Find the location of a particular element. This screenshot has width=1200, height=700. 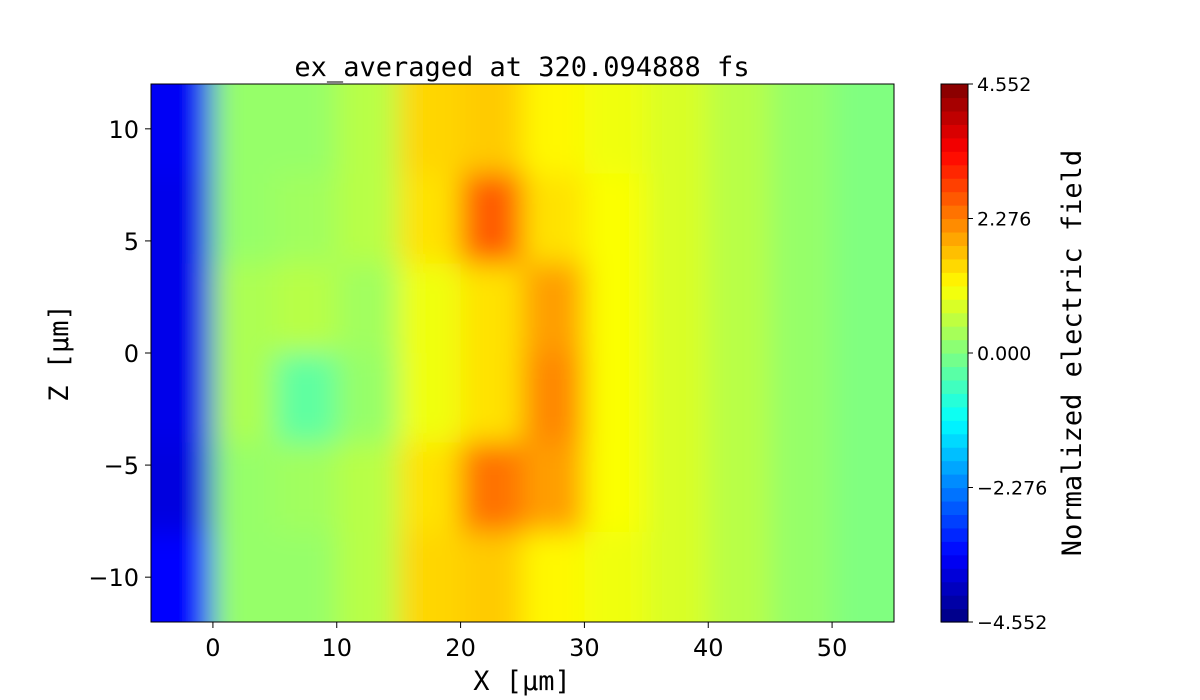

colorbar-tick-label: −2.276 is located at coordinates (1012, 489).